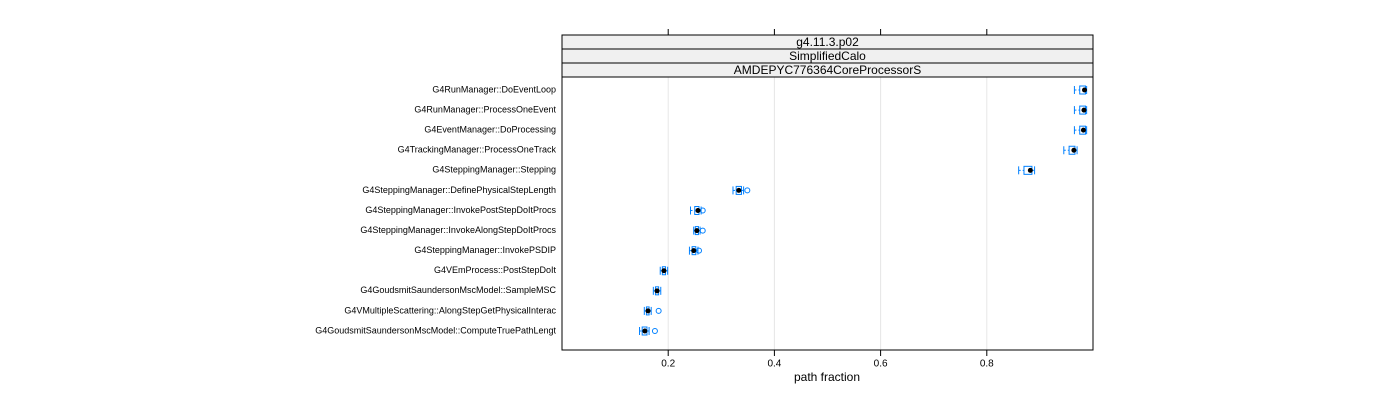 The image size is (1400, 405). I want to click on y-tick-label: G4RunManager::ProcessOneEvent, so click(485, 109).